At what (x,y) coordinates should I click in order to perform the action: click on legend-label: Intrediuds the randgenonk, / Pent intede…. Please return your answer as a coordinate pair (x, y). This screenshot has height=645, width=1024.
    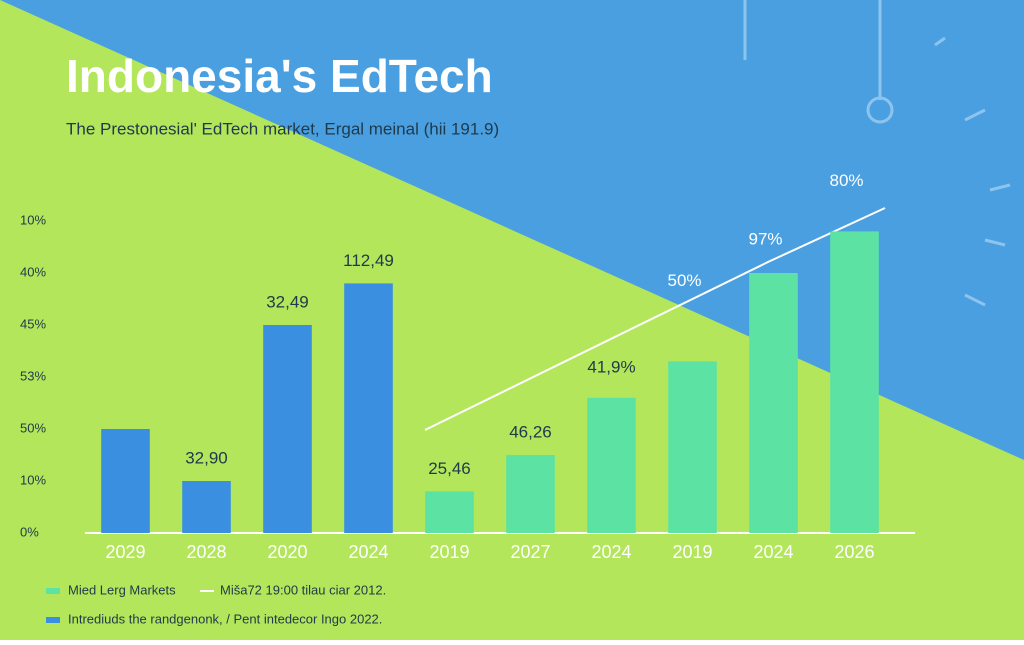
    Looking at the image, I should click on (225, 618).